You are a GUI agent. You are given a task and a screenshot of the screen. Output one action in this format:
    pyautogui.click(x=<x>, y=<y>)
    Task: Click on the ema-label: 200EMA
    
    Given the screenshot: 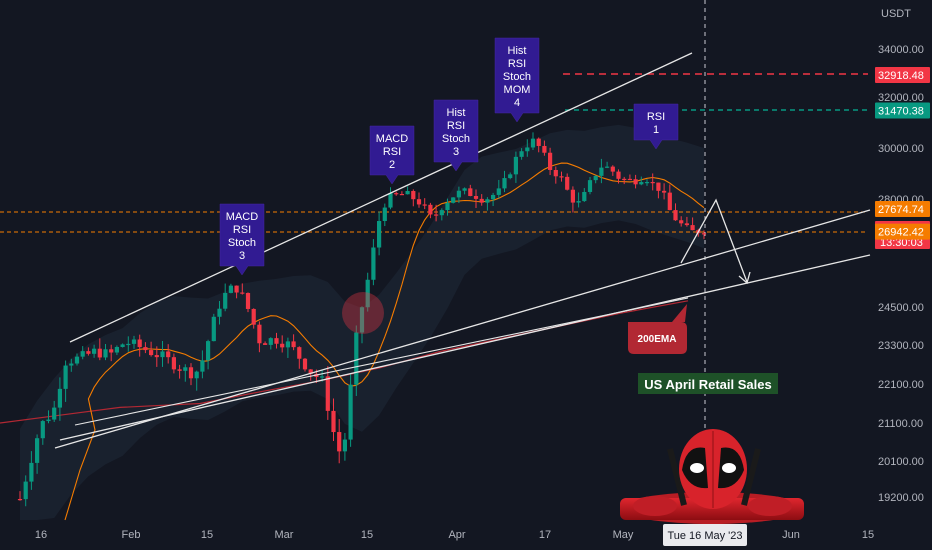 What is the action you would take?
    pyautogui.click(x=657, y=329)
    